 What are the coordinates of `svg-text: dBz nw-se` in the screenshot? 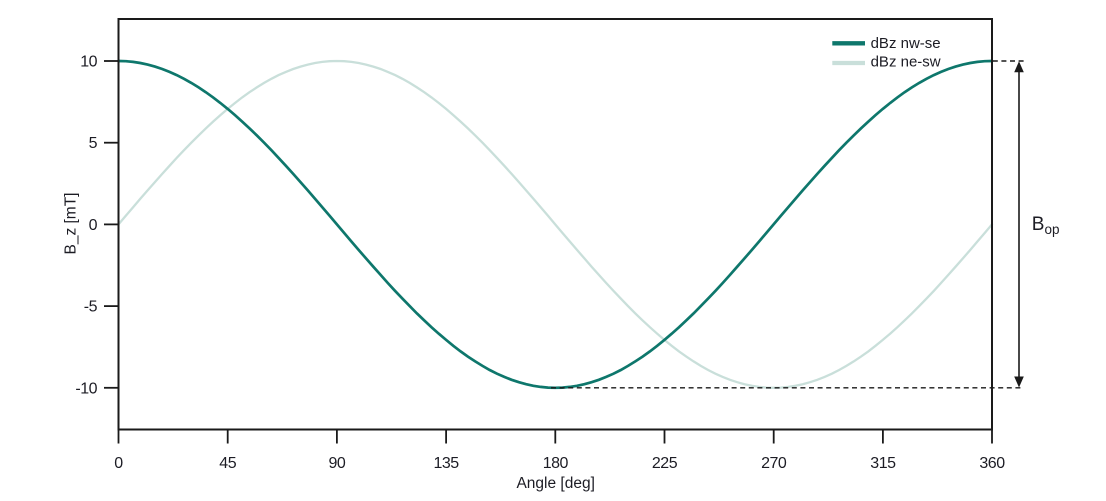 It's located at (906, 43).